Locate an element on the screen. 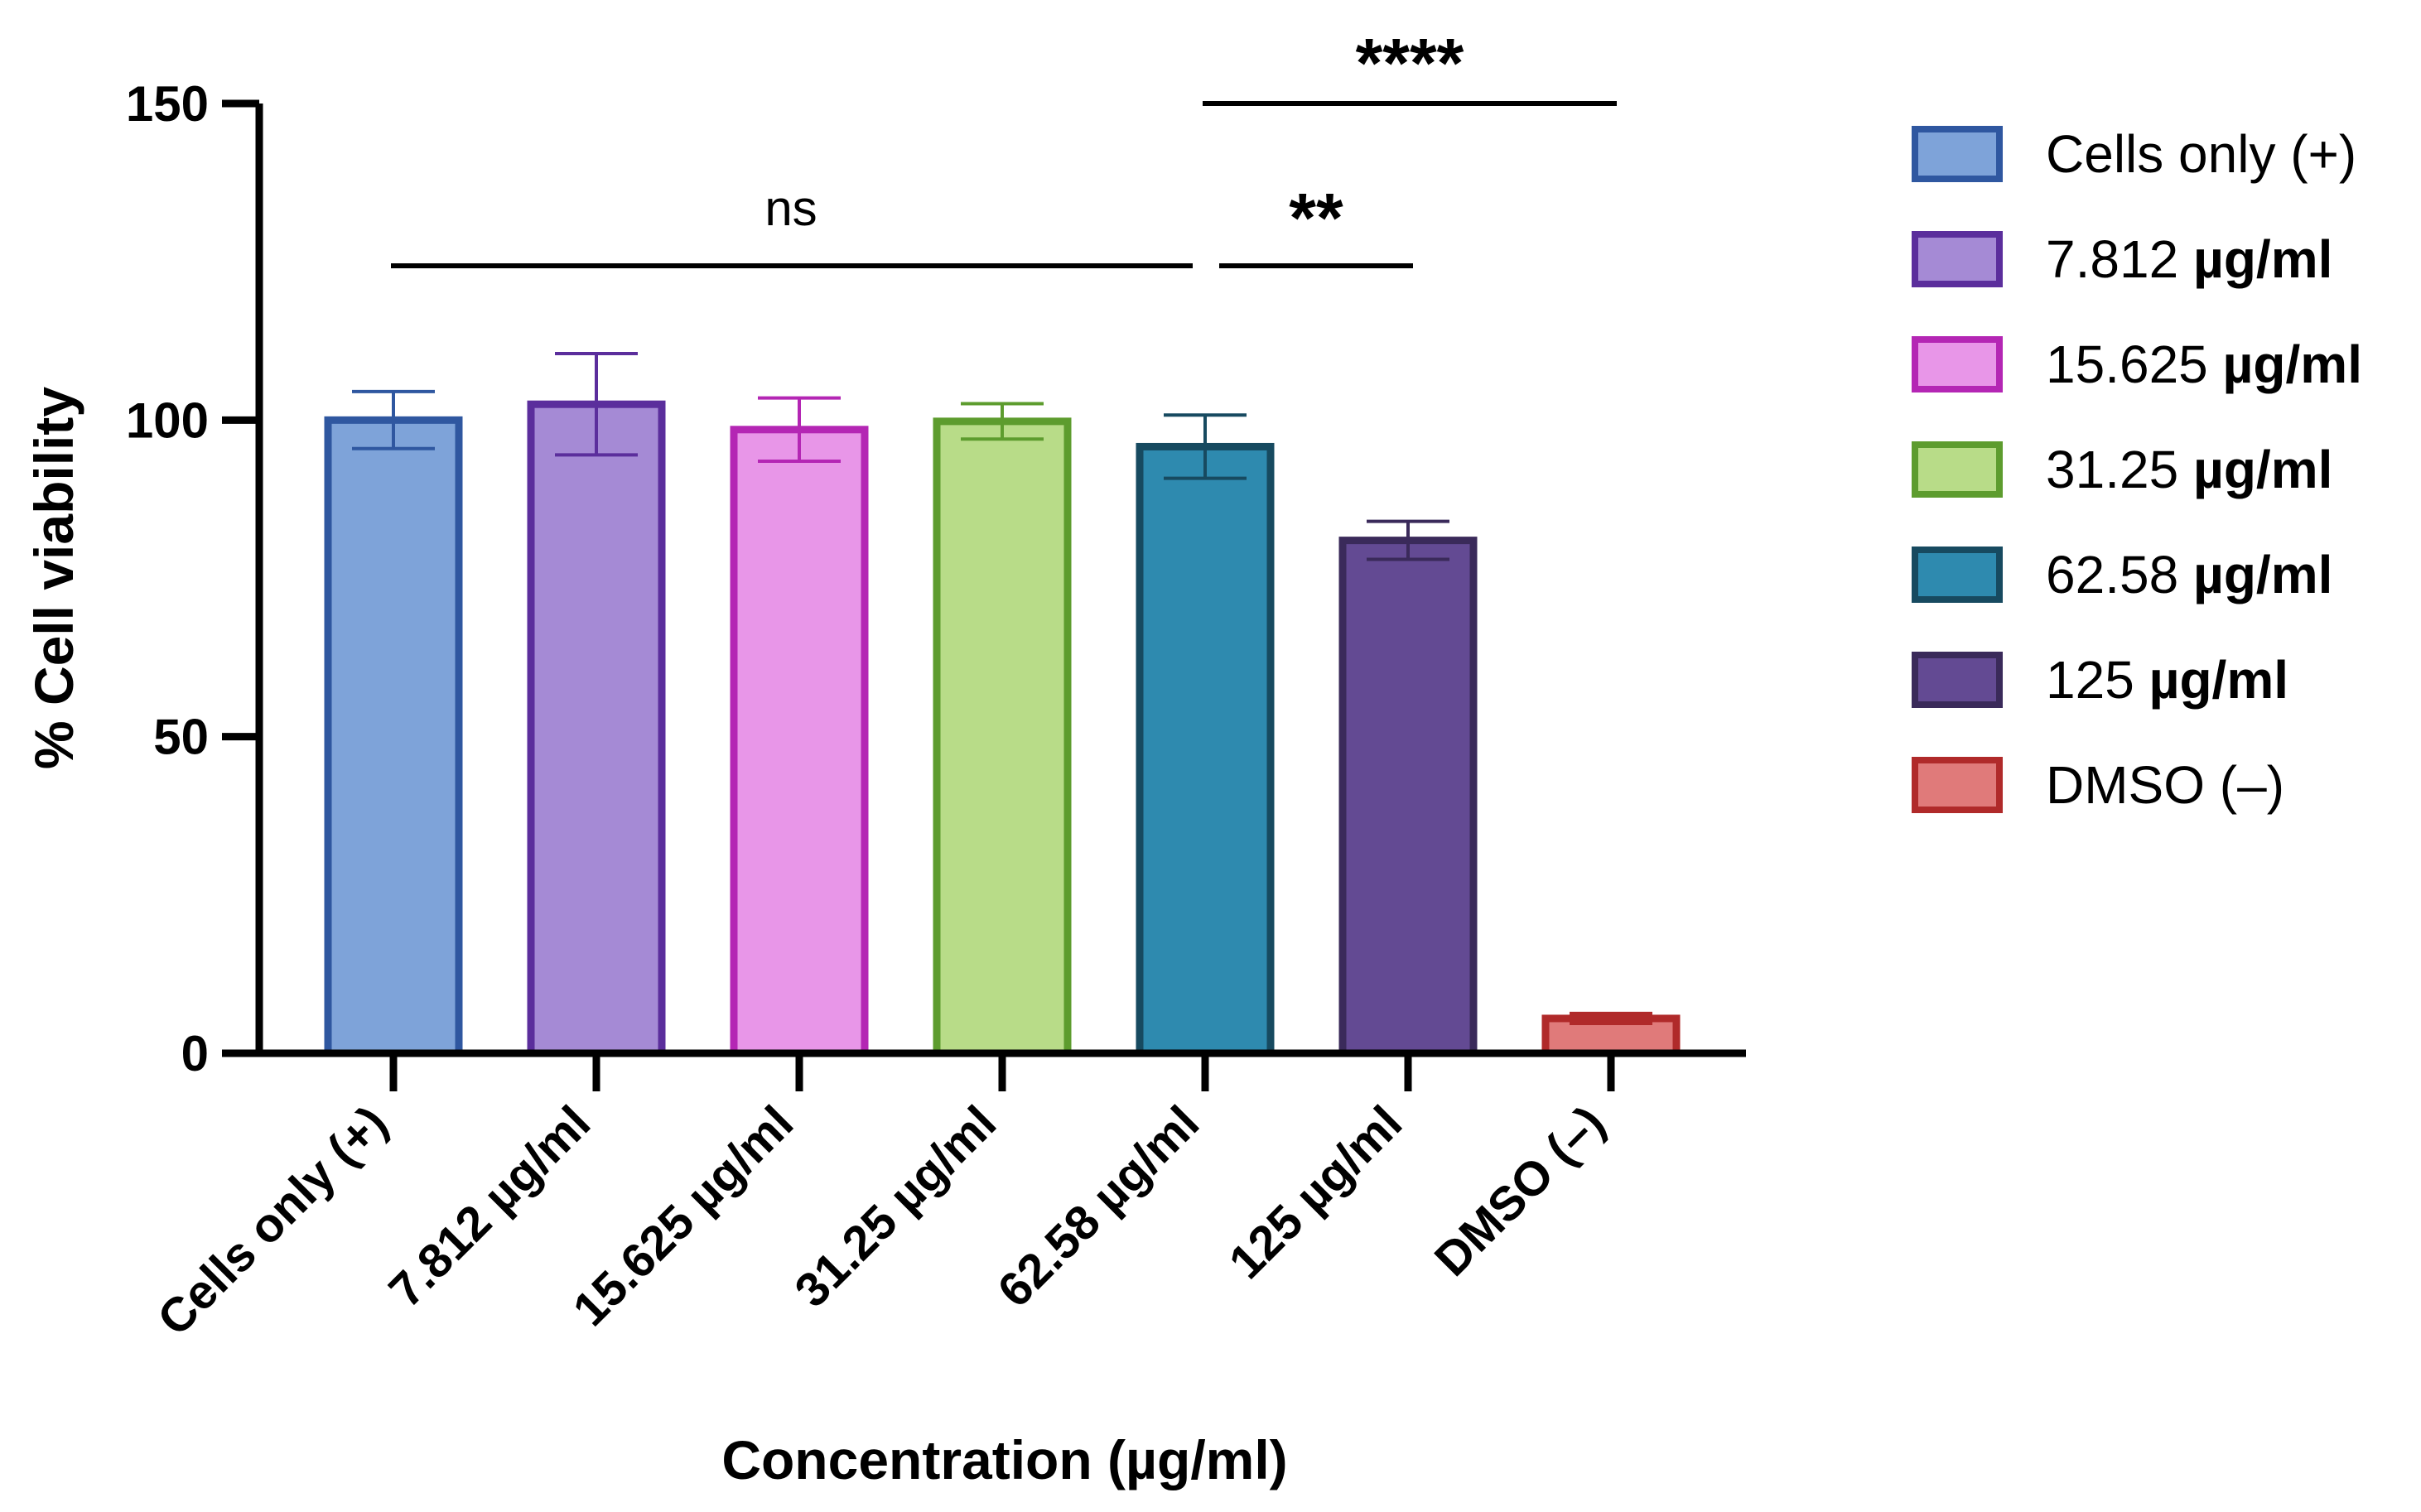 This screenshot has height=1512, width=2421. legend-label-7: DMSO (–) is located at coordinates (2165, 785).